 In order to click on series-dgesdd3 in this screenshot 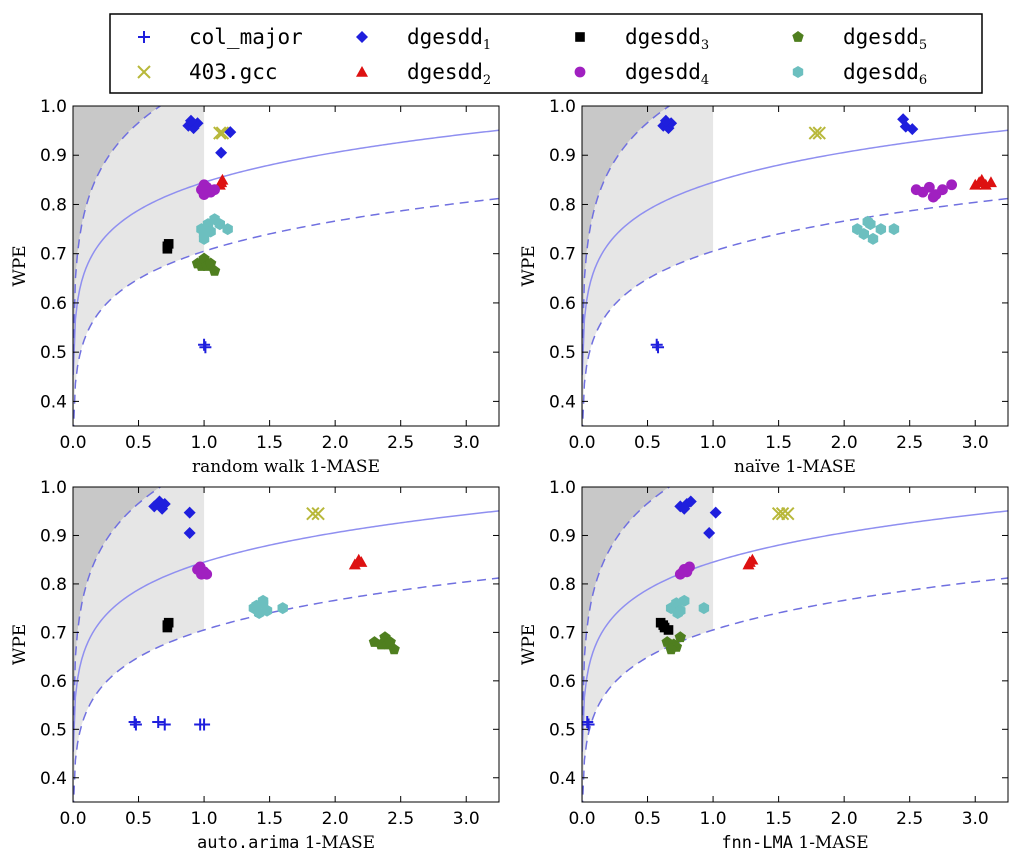, I will do `click(168, 246)`.